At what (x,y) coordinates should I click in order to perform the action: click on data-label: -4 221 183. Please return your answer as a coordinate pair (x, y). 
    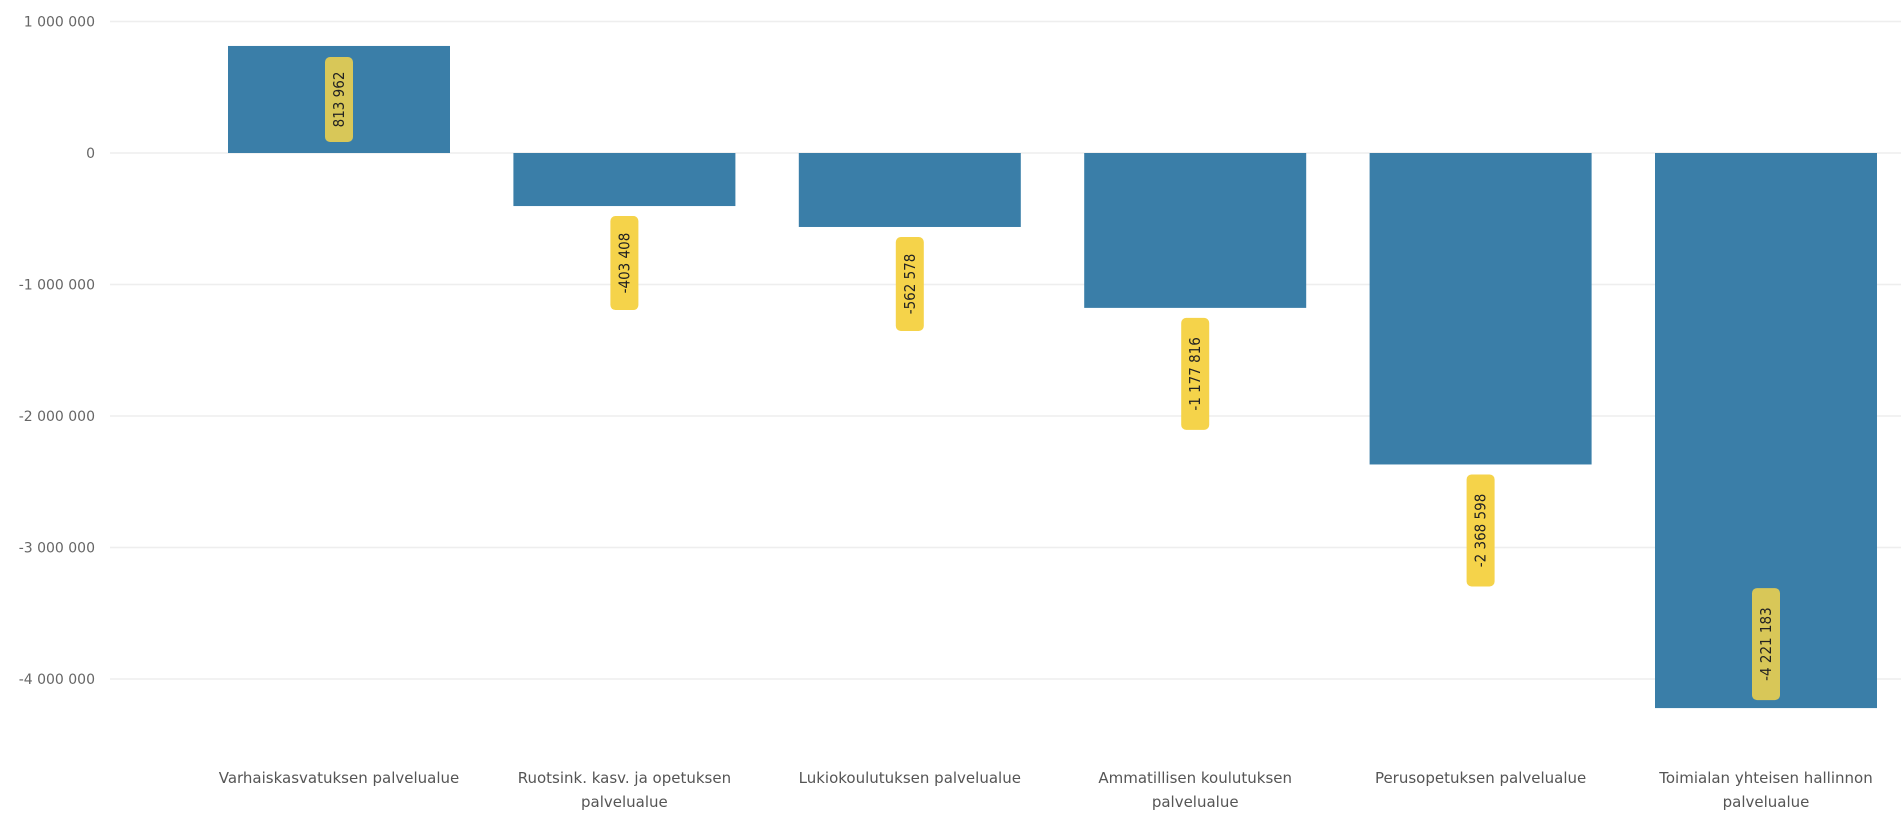
    Looking at the image, I should click on (1766, 644).